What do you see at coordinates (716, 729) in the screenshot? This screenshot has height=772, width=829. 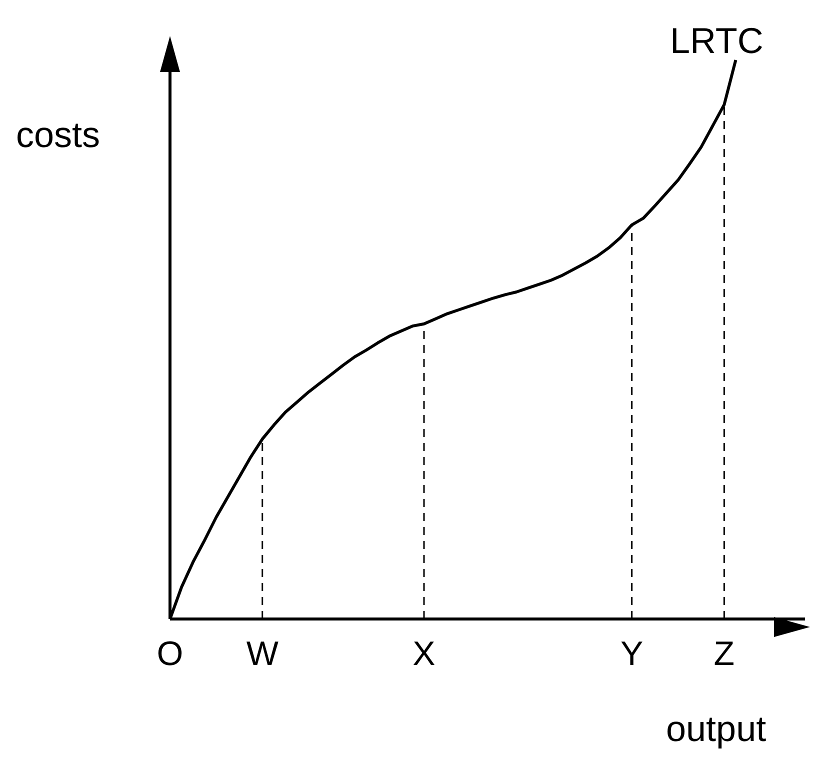 I see `x-axis-title: output` at bounding box center [716, 729].